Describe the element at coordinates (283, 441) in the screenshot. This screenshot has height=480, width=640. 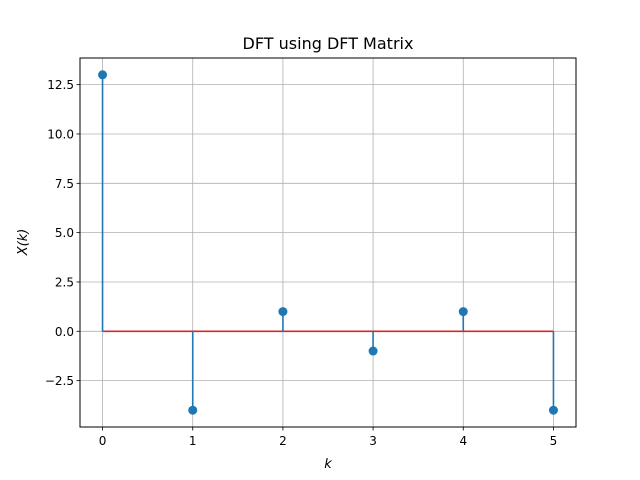
I see `x-tick-label: 2` at that location.